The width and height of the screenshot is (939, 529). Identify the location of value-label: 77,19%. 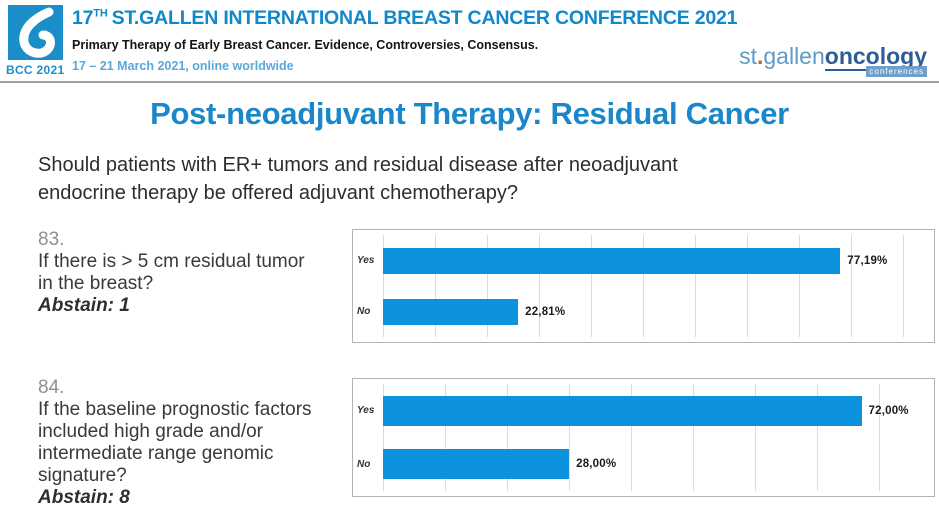
(867, 260).